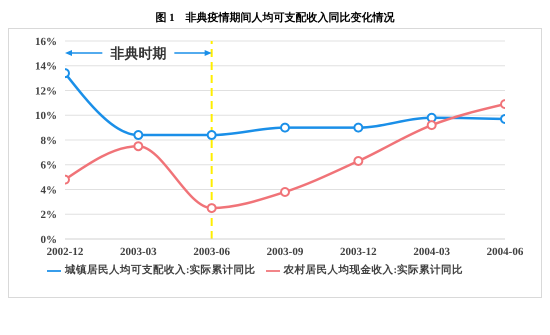 This screenshot has height=335, width=550. What do you see at coordinates (46, 66) in the screenshot?
I see `y-tick-label: 14%` at bounding box center [46, 66].